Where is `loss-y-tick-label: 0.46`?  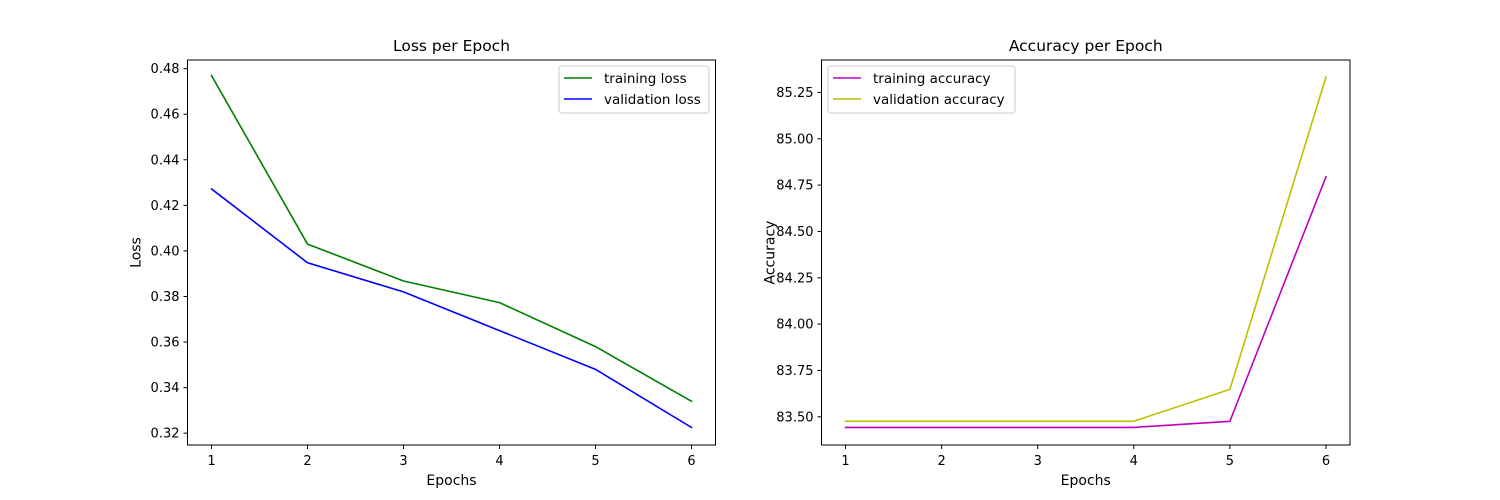
loss-y-tick-label: 0.46 is located at coordinates (165, 115).